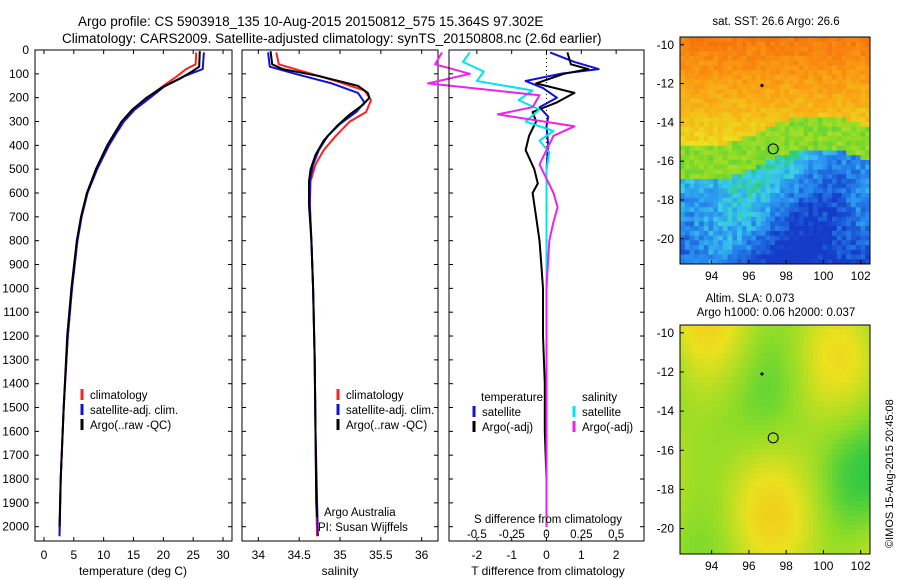 The image size is (900, 580). What do you see at coordinates (19, 145) in the screenshot?
I see `y-tick-label: 400` at bounding box center [19, 145].